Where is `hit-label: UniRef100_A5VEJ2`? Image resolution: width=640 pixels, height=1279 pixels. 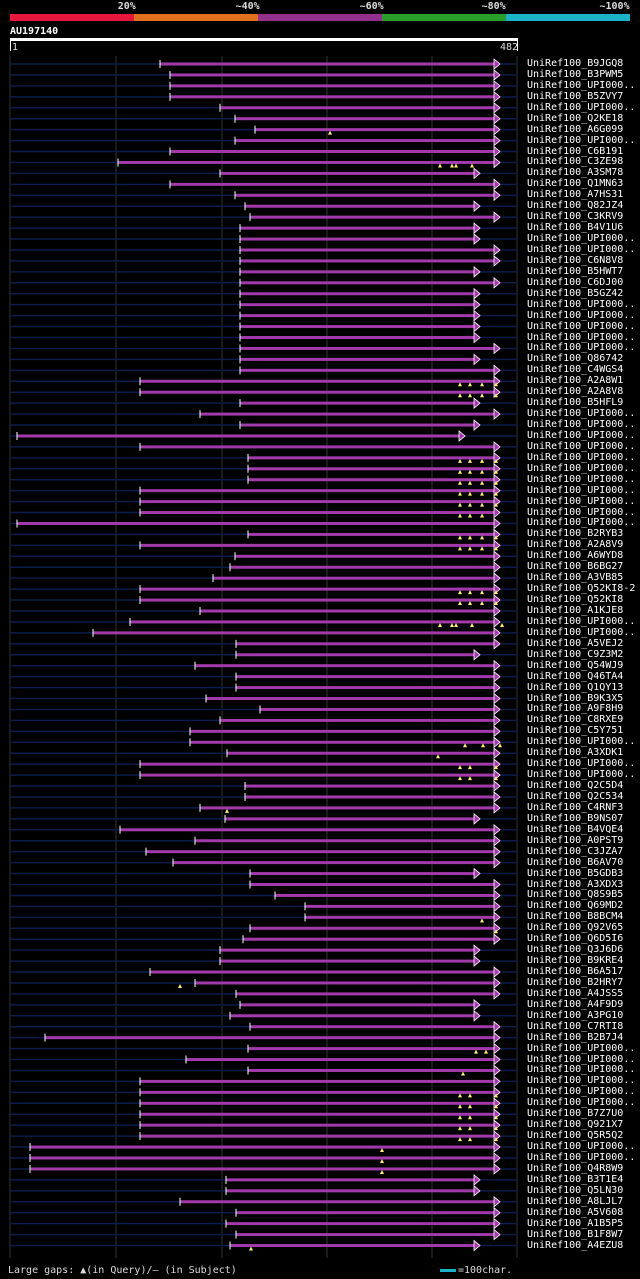
hit-label: UniRef100_A5VEJ2 is located at coordinates (575, 643).